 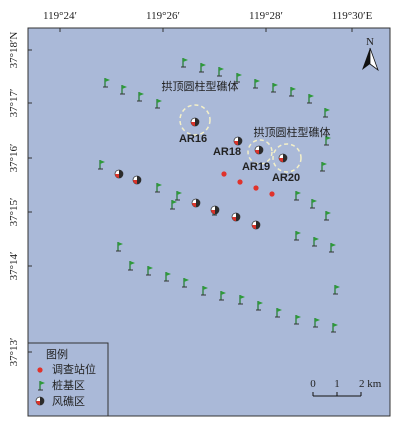 What do you see at coordinates (14, 103) in the screenshot?
I see `y-tick-label: 37°17′` at bounding box center [14, 103].